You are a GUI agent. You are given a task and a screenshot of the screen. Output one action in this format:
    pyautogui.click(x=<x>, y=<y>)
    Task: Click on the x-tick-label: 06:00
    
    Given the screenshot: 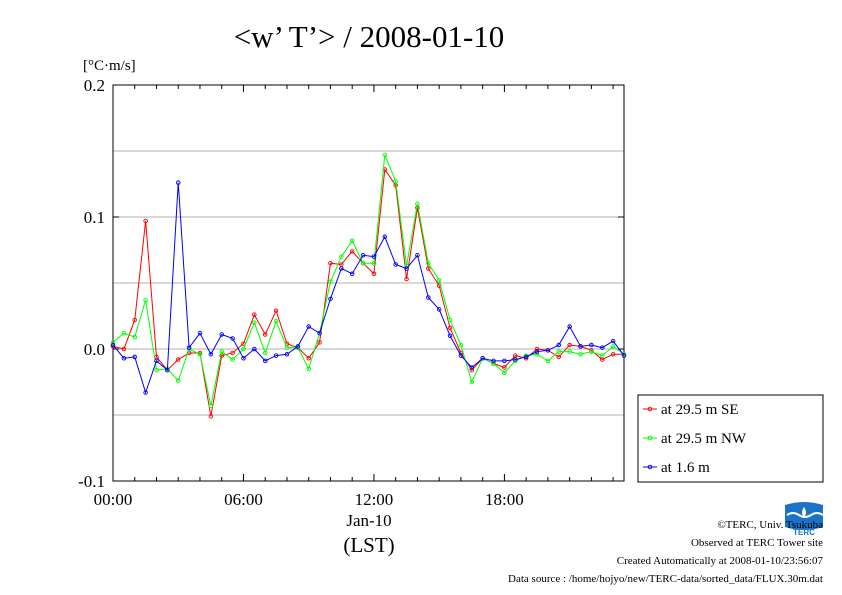 What is the action you would take?
    pyautogui.click(x=243, y=499)
    